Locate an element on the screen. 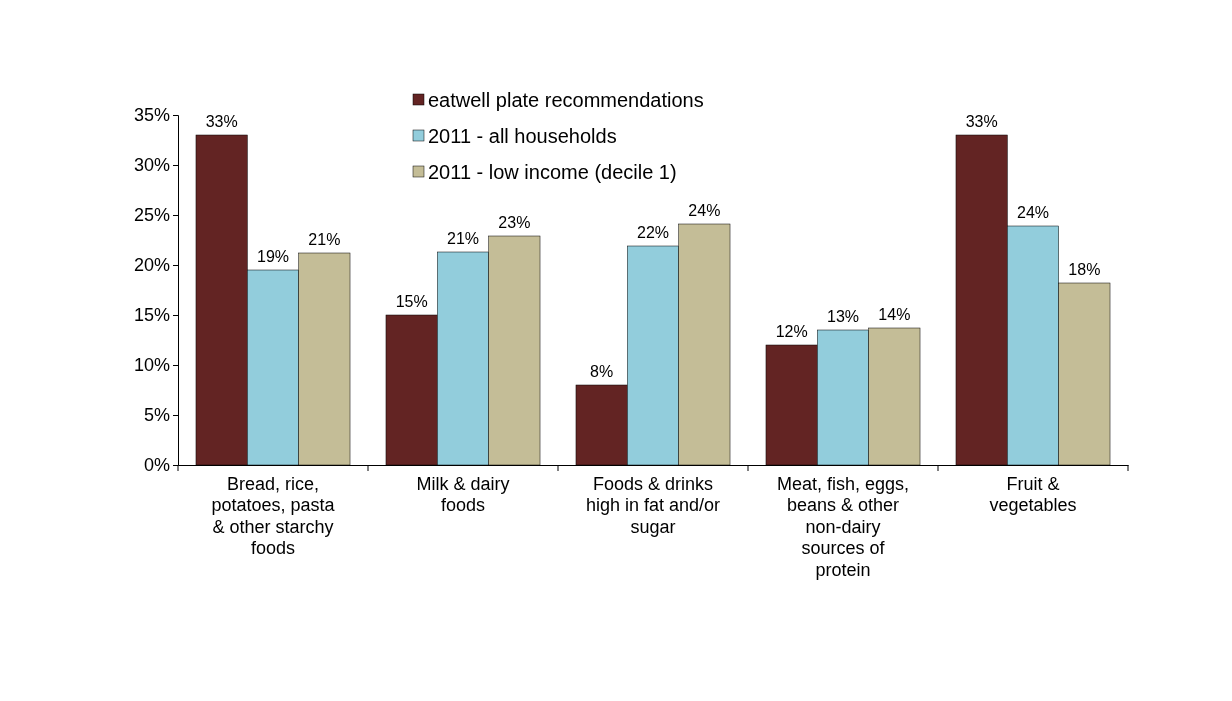  x-tick-label: Meat, fish, eggs, beans & other non-dairy sources of protein is located at coordinates (843, 526).